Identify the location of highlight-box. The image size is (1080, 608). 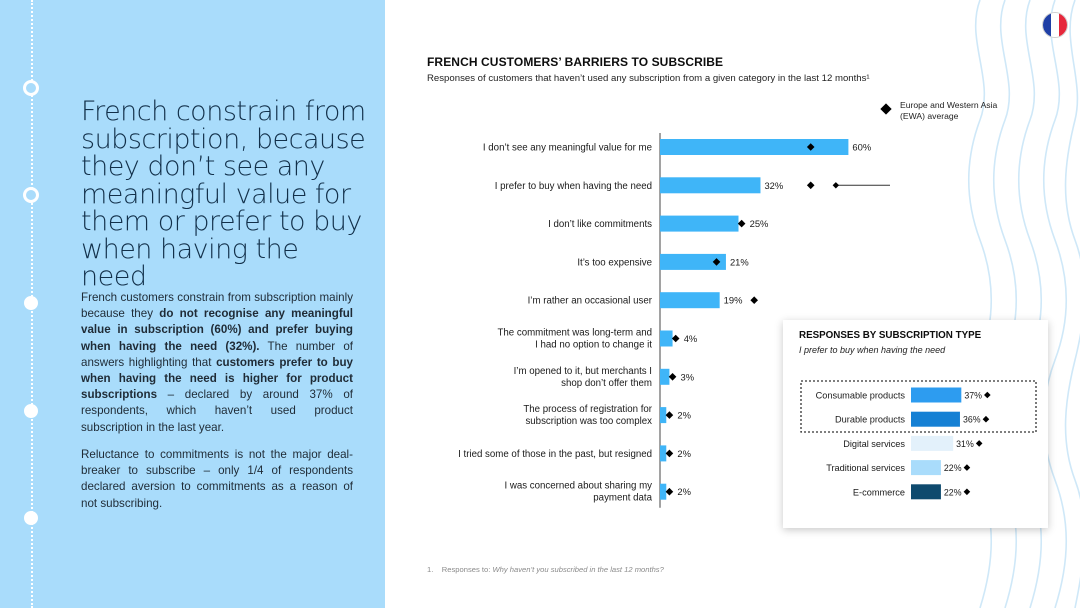
(918, 406).